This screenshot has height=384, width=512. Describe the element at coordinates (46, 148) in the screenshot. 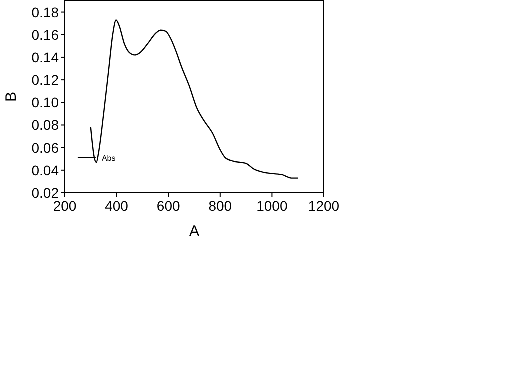

I see `y-tick-label: 0.06` at that location.